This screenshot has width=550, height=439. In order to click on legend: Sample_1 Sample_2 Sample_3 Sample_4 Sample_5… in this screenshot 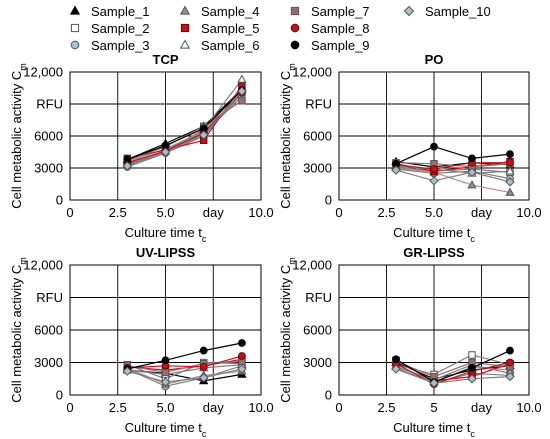, I will do `click(280, 28)`.